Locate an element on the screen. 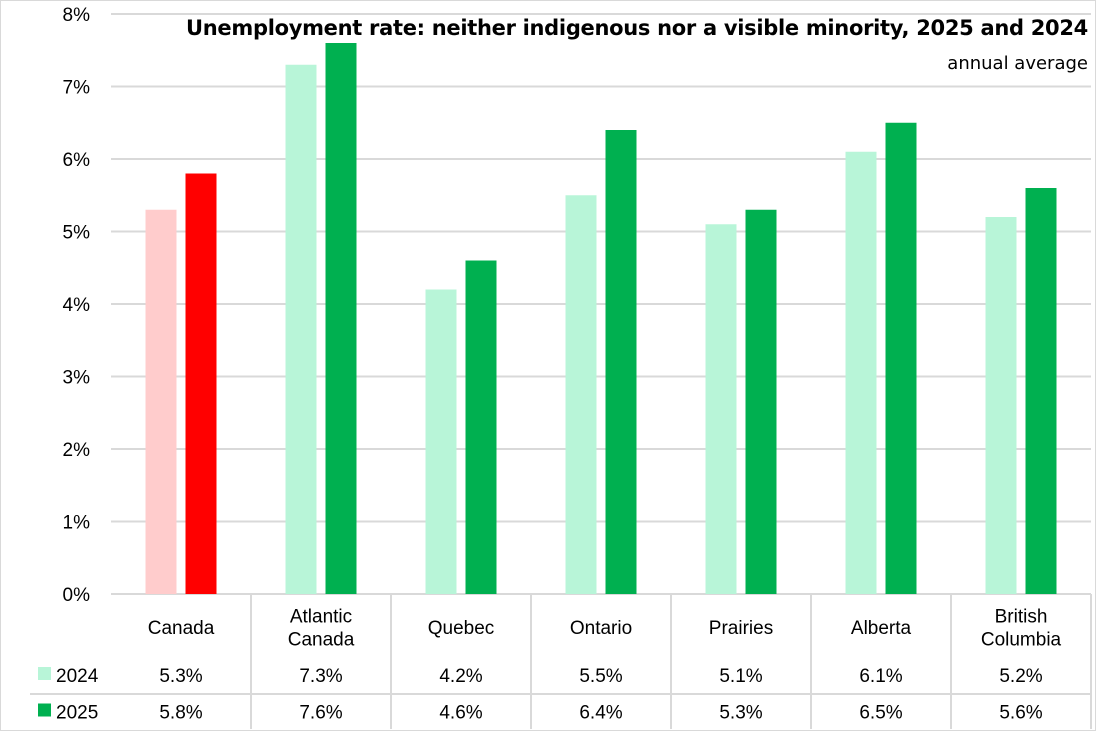  data-label: 6.5% is located at coordinates (880, 713).